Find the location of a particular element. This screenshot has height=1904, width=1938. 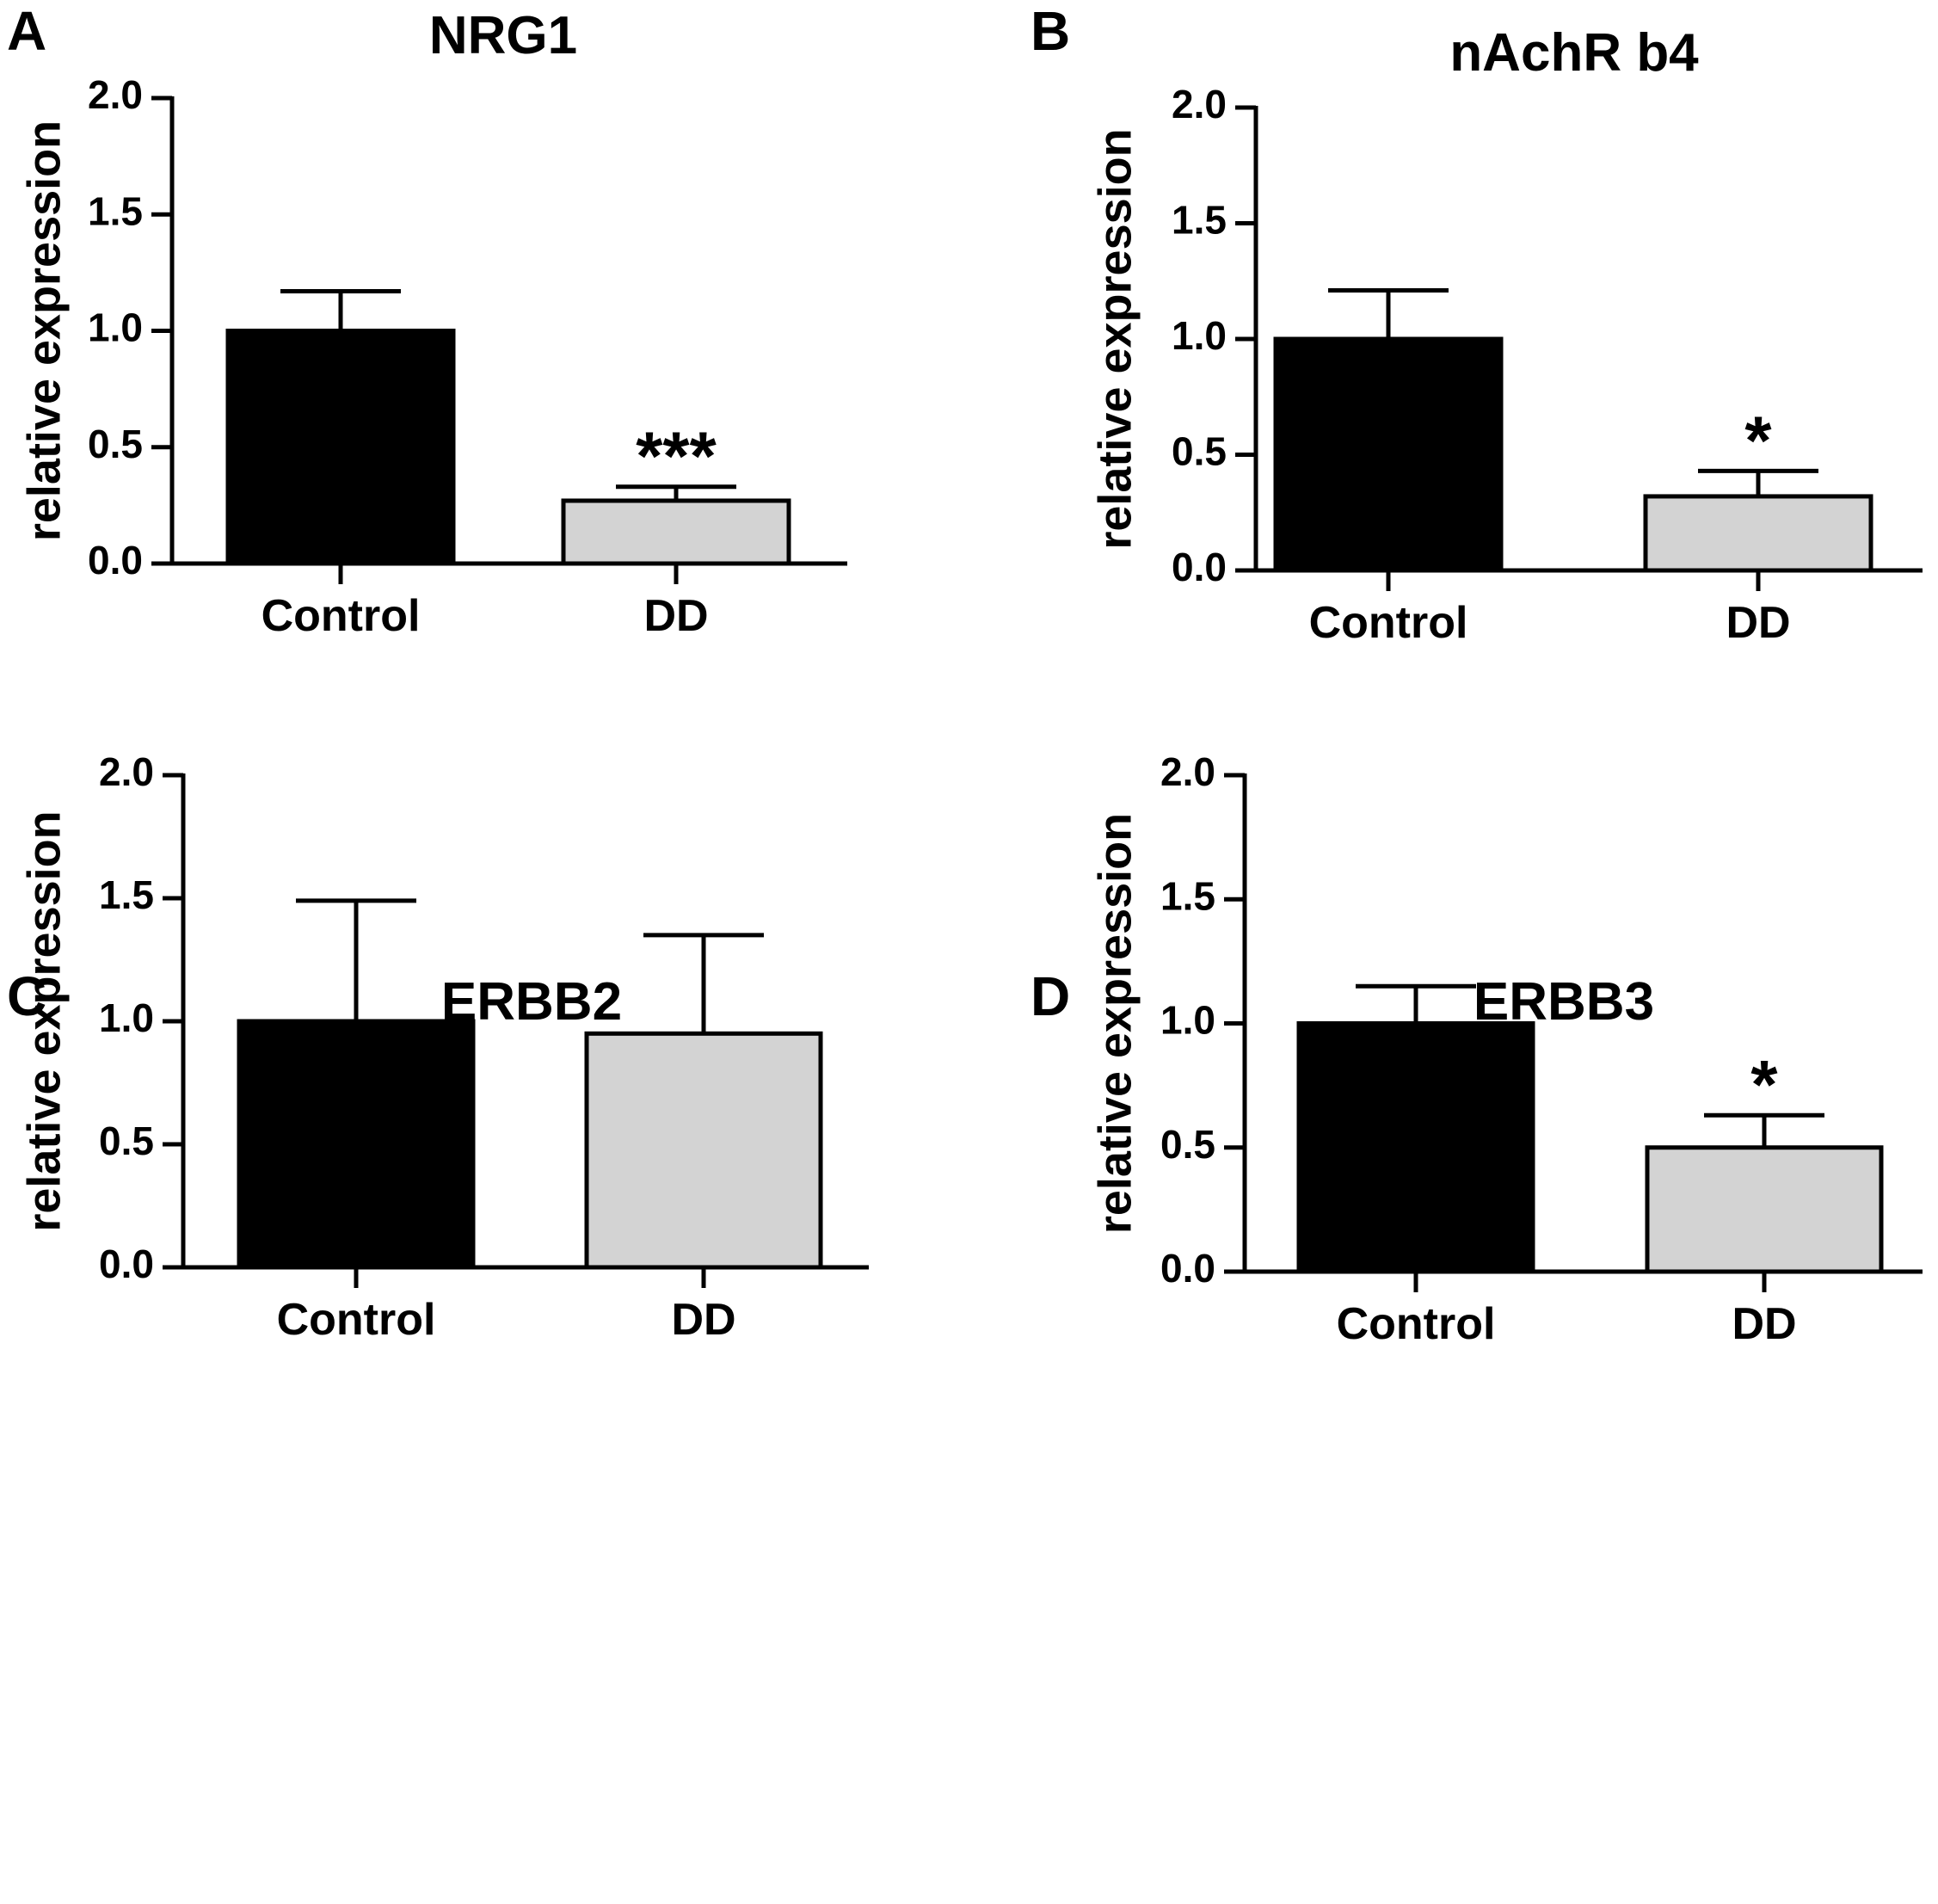

panel-b-bar-dd is located at coordinates (1758, 533).